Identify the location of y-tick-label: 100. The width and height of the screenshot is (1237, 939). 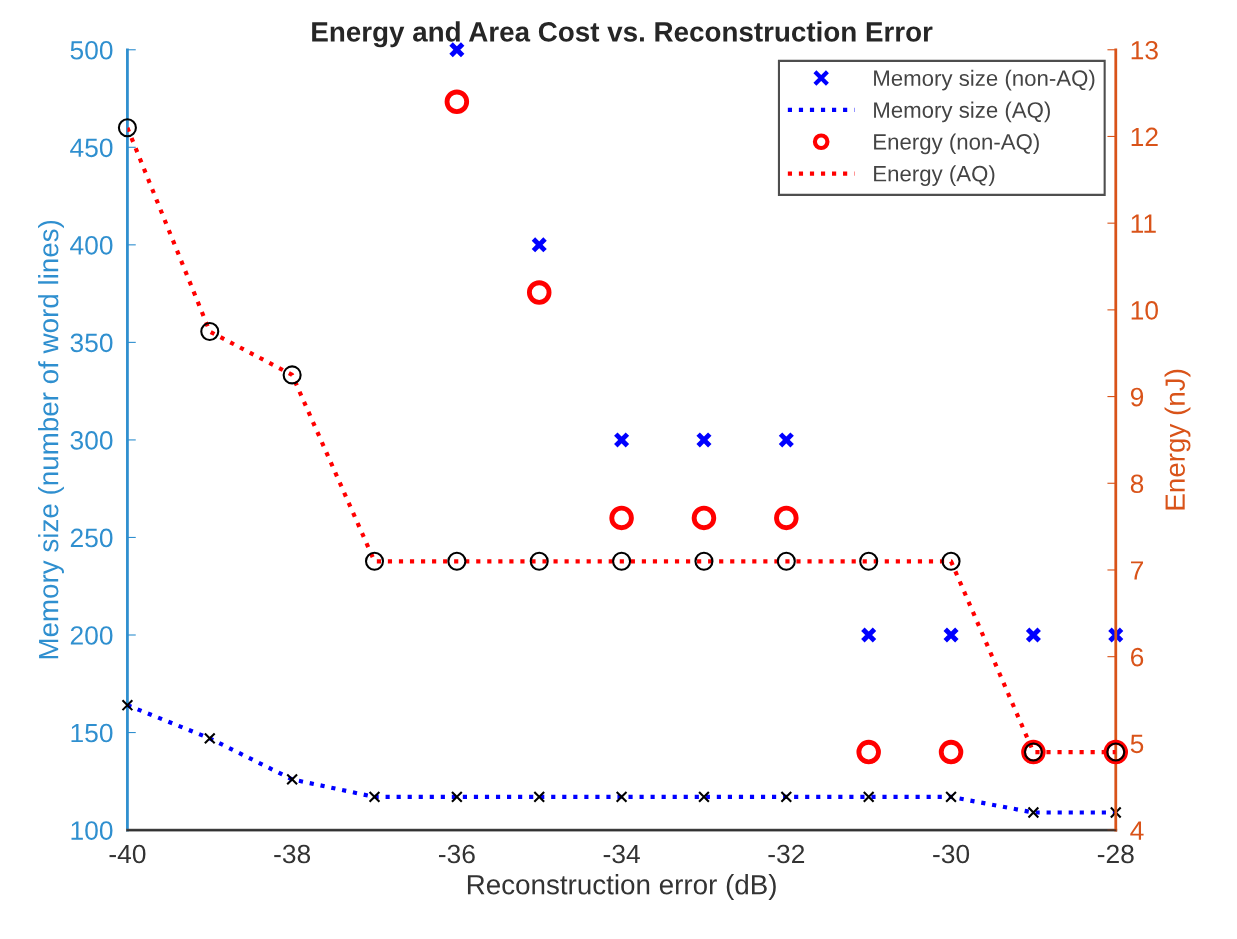
(92, 830).